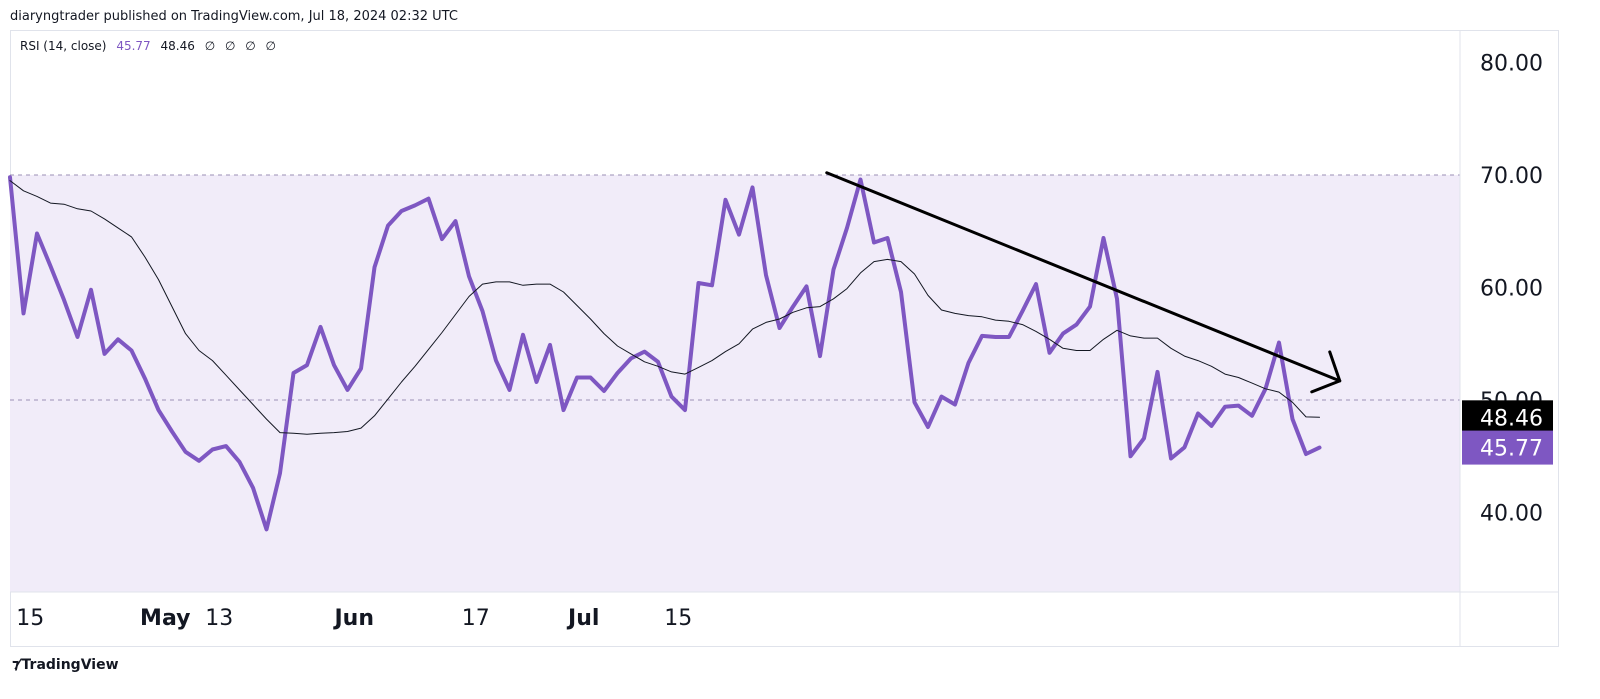  I want to click on x-tick-label: Jun, so click(353, 618).